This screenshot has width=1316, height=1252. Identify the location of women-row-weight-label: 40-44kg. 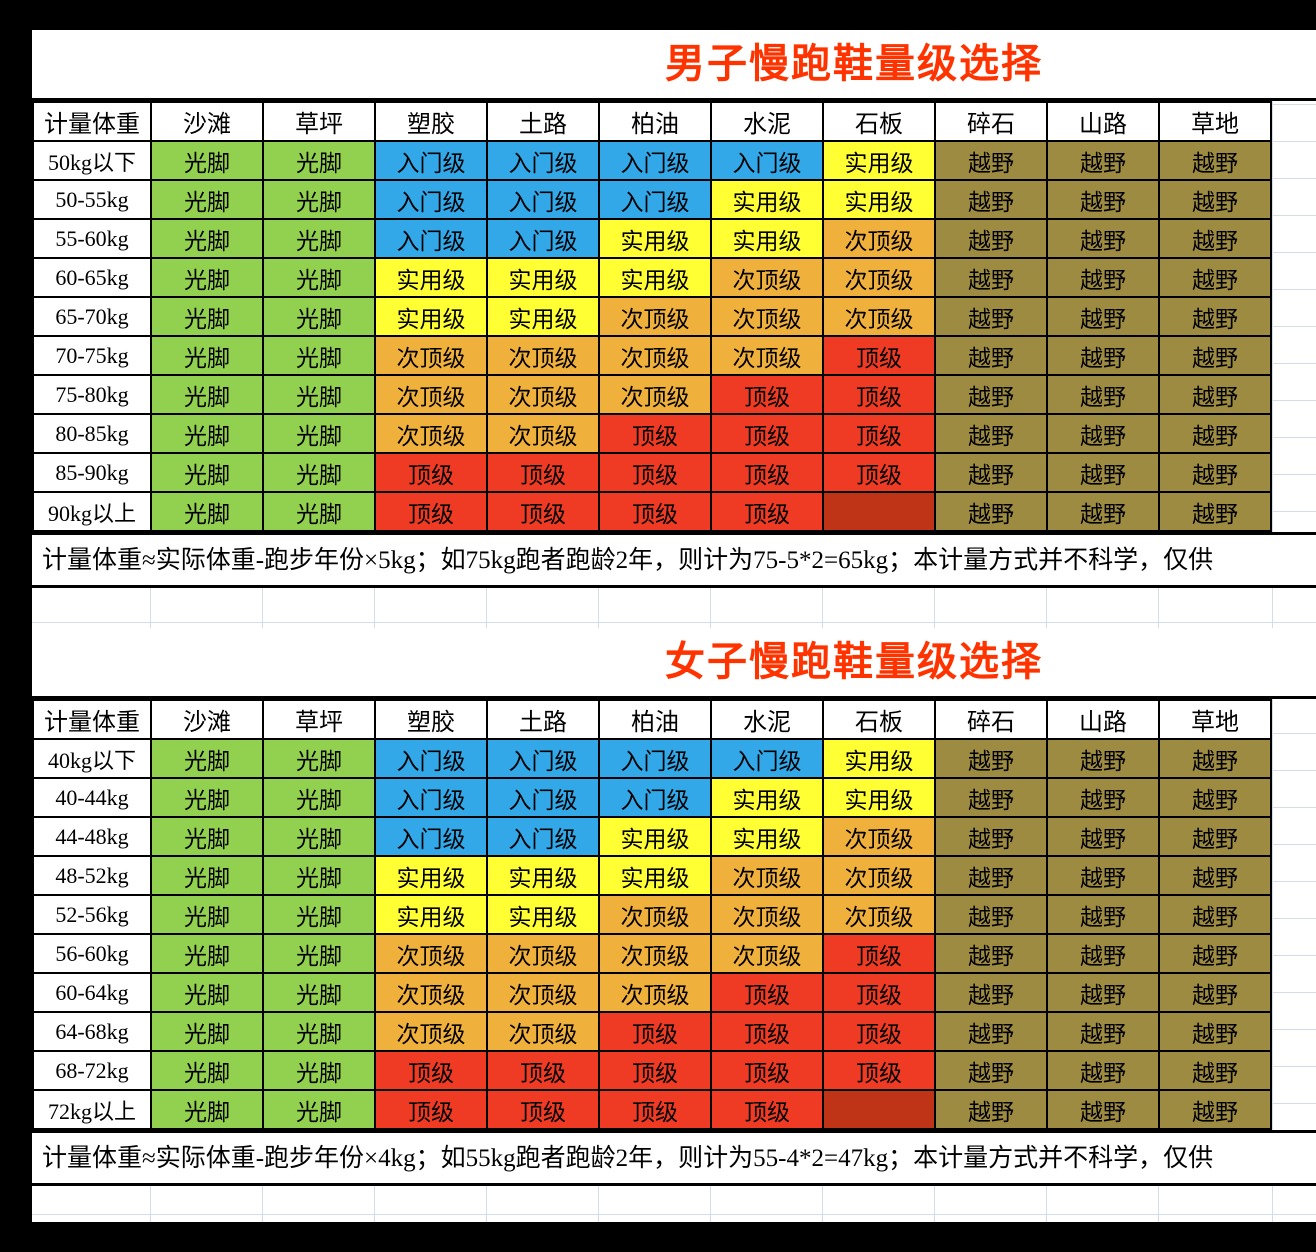
(92, 797).